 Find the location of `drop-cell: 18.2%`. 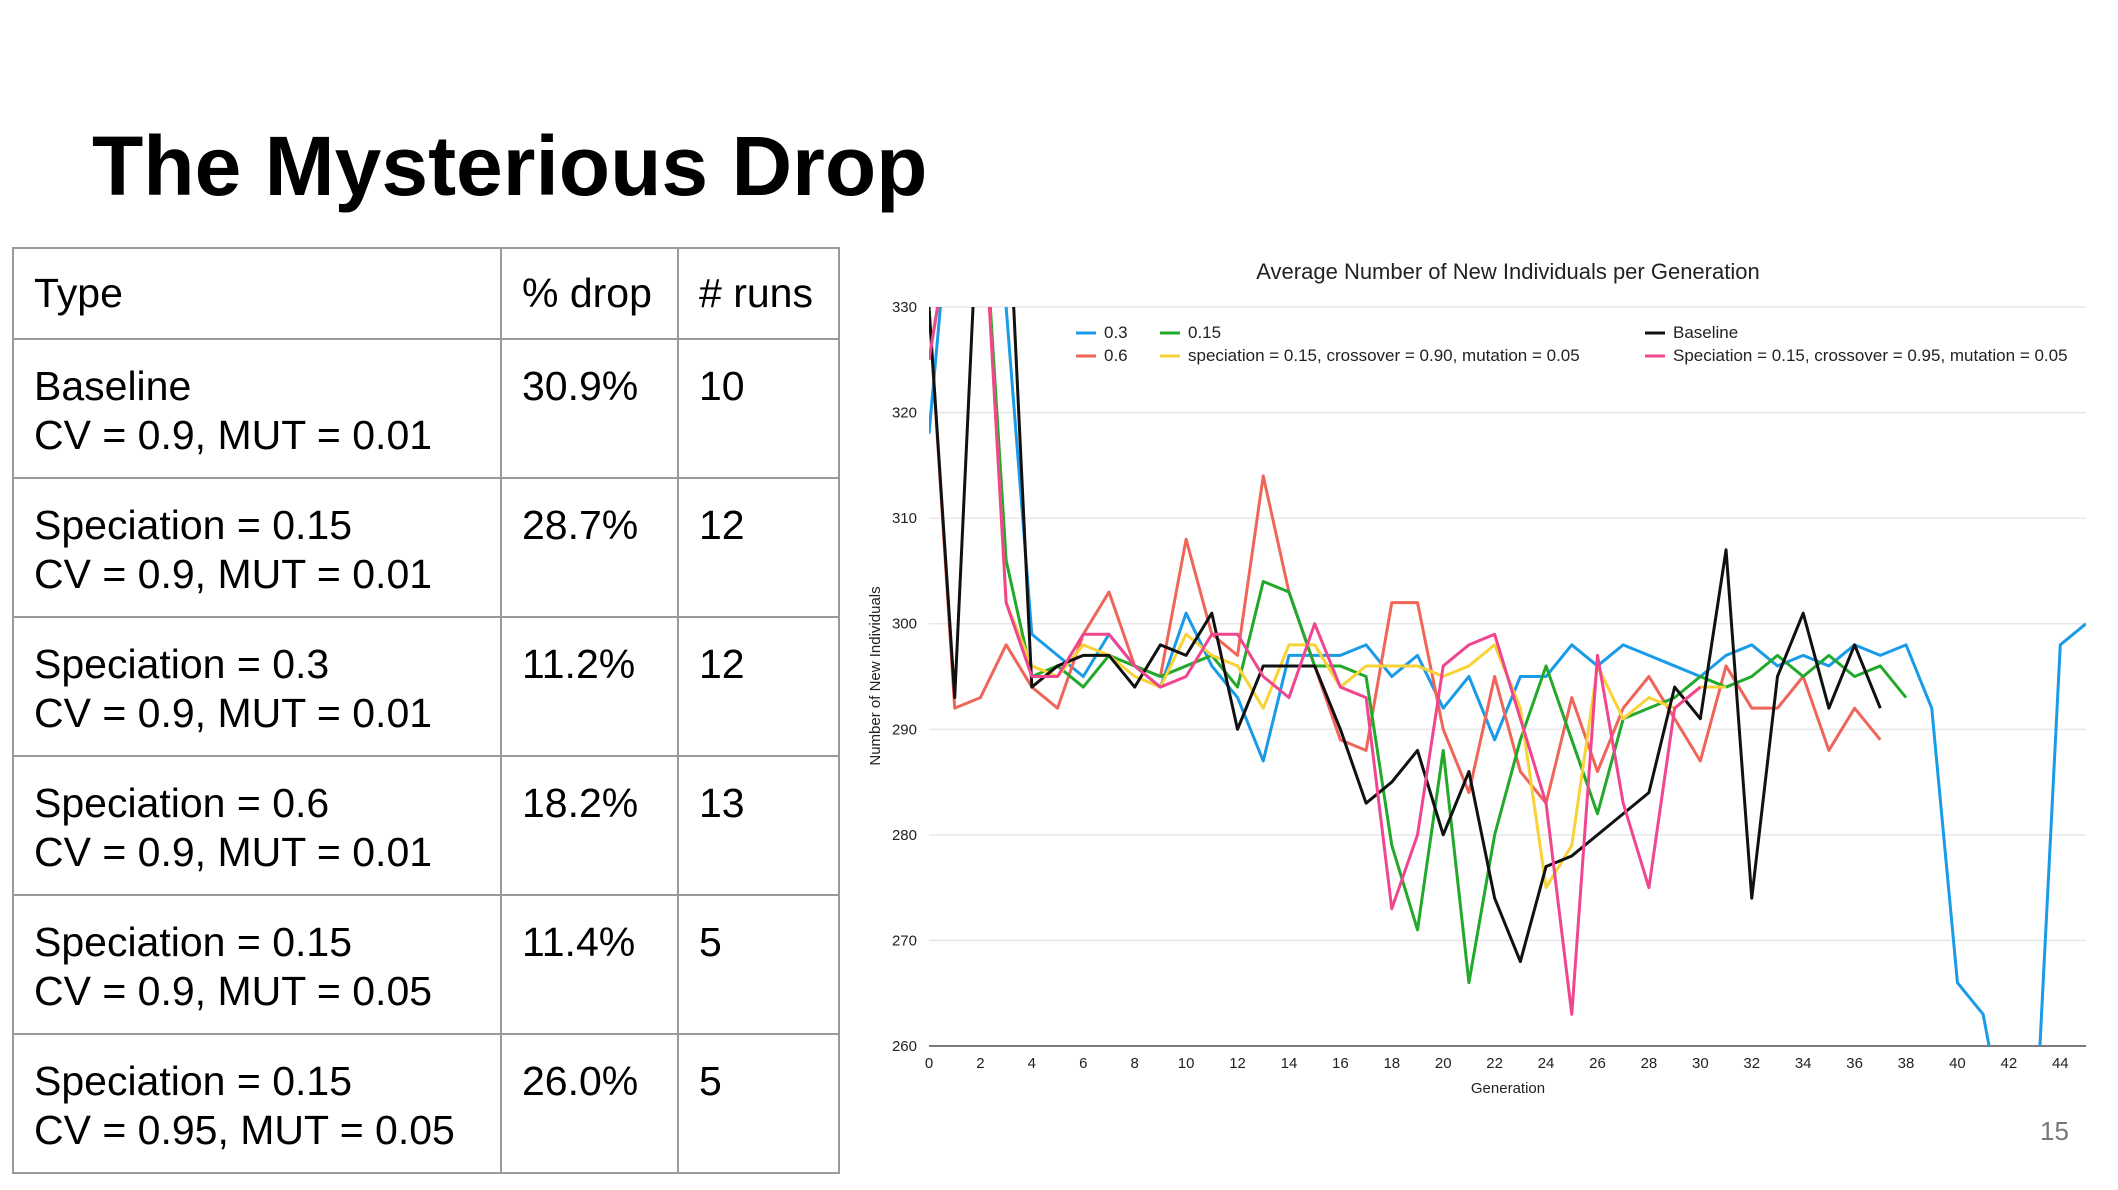

drop-cell: 18.2% is located at coordinates (589, 825).